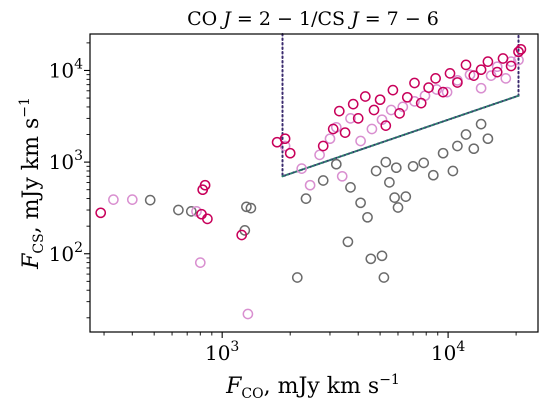  I want to click on title: CO J = 2 − 1/CS J = 7 − 6, so click(313, 19).